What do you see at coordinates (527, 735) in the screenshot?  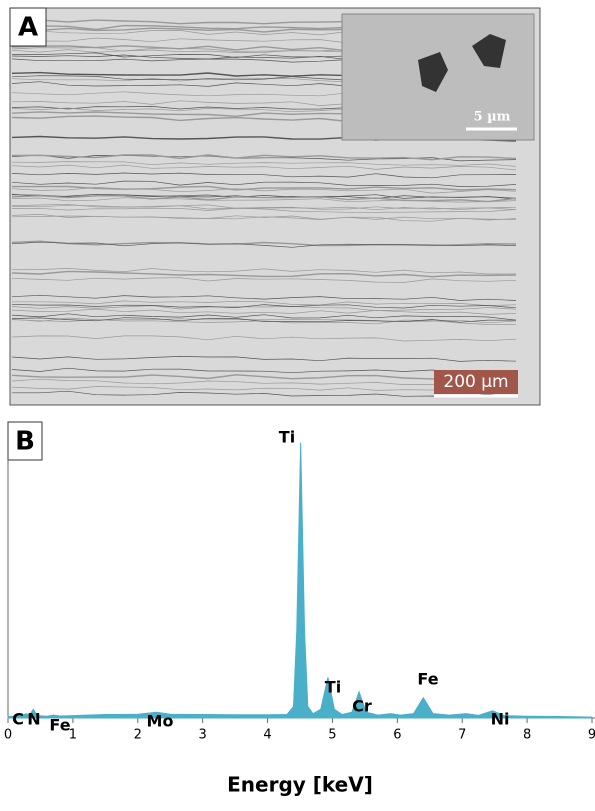 I see `x-tick-label: 8` at bounding box center [527, 735].